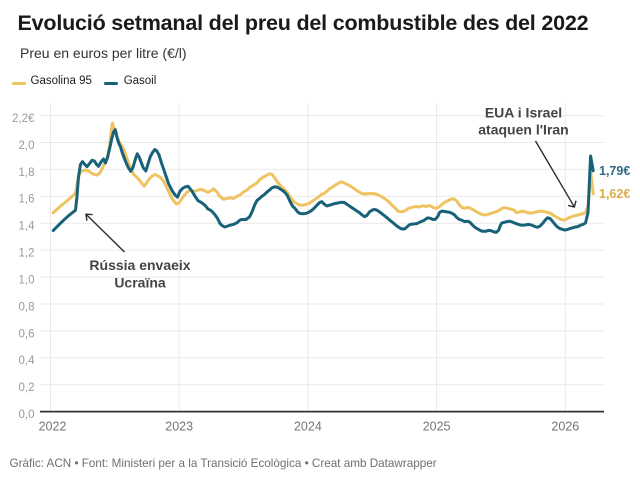  What do you see at coordinates (614, 194) in the screenshot?
I see `svg-text: 1,62€` at bounding box center [614, 194].